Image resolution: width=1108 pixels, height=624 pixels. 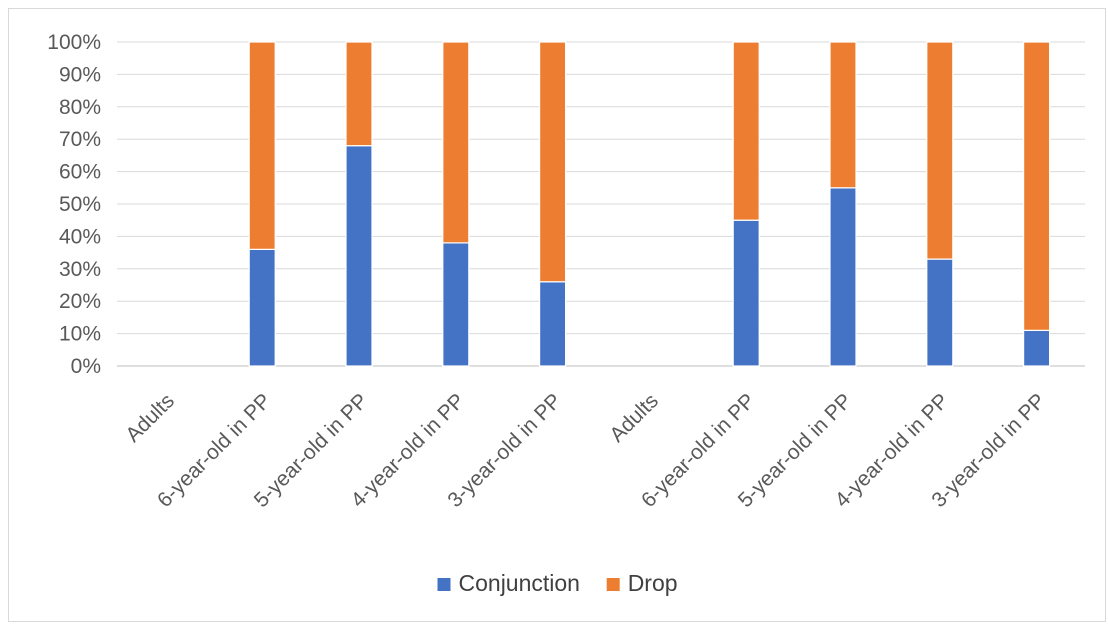 I want to click on y-tick-label: 100%, so click(x=74, y=42).